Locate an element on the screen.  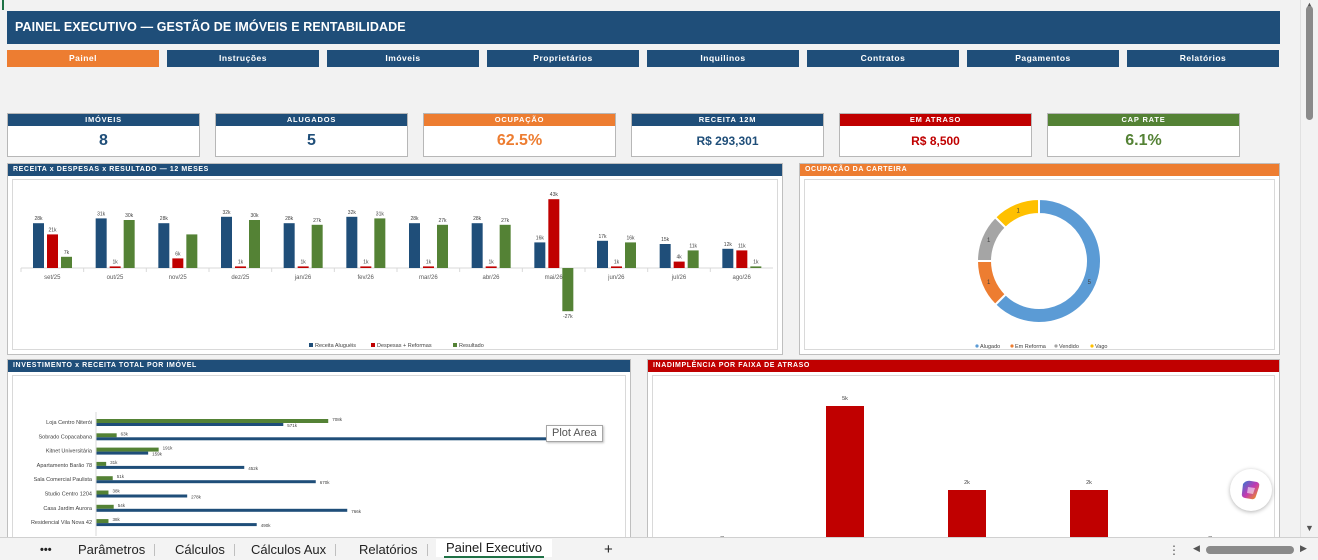
kpi-value: 6.1% is located at coordinates (1143, 140).